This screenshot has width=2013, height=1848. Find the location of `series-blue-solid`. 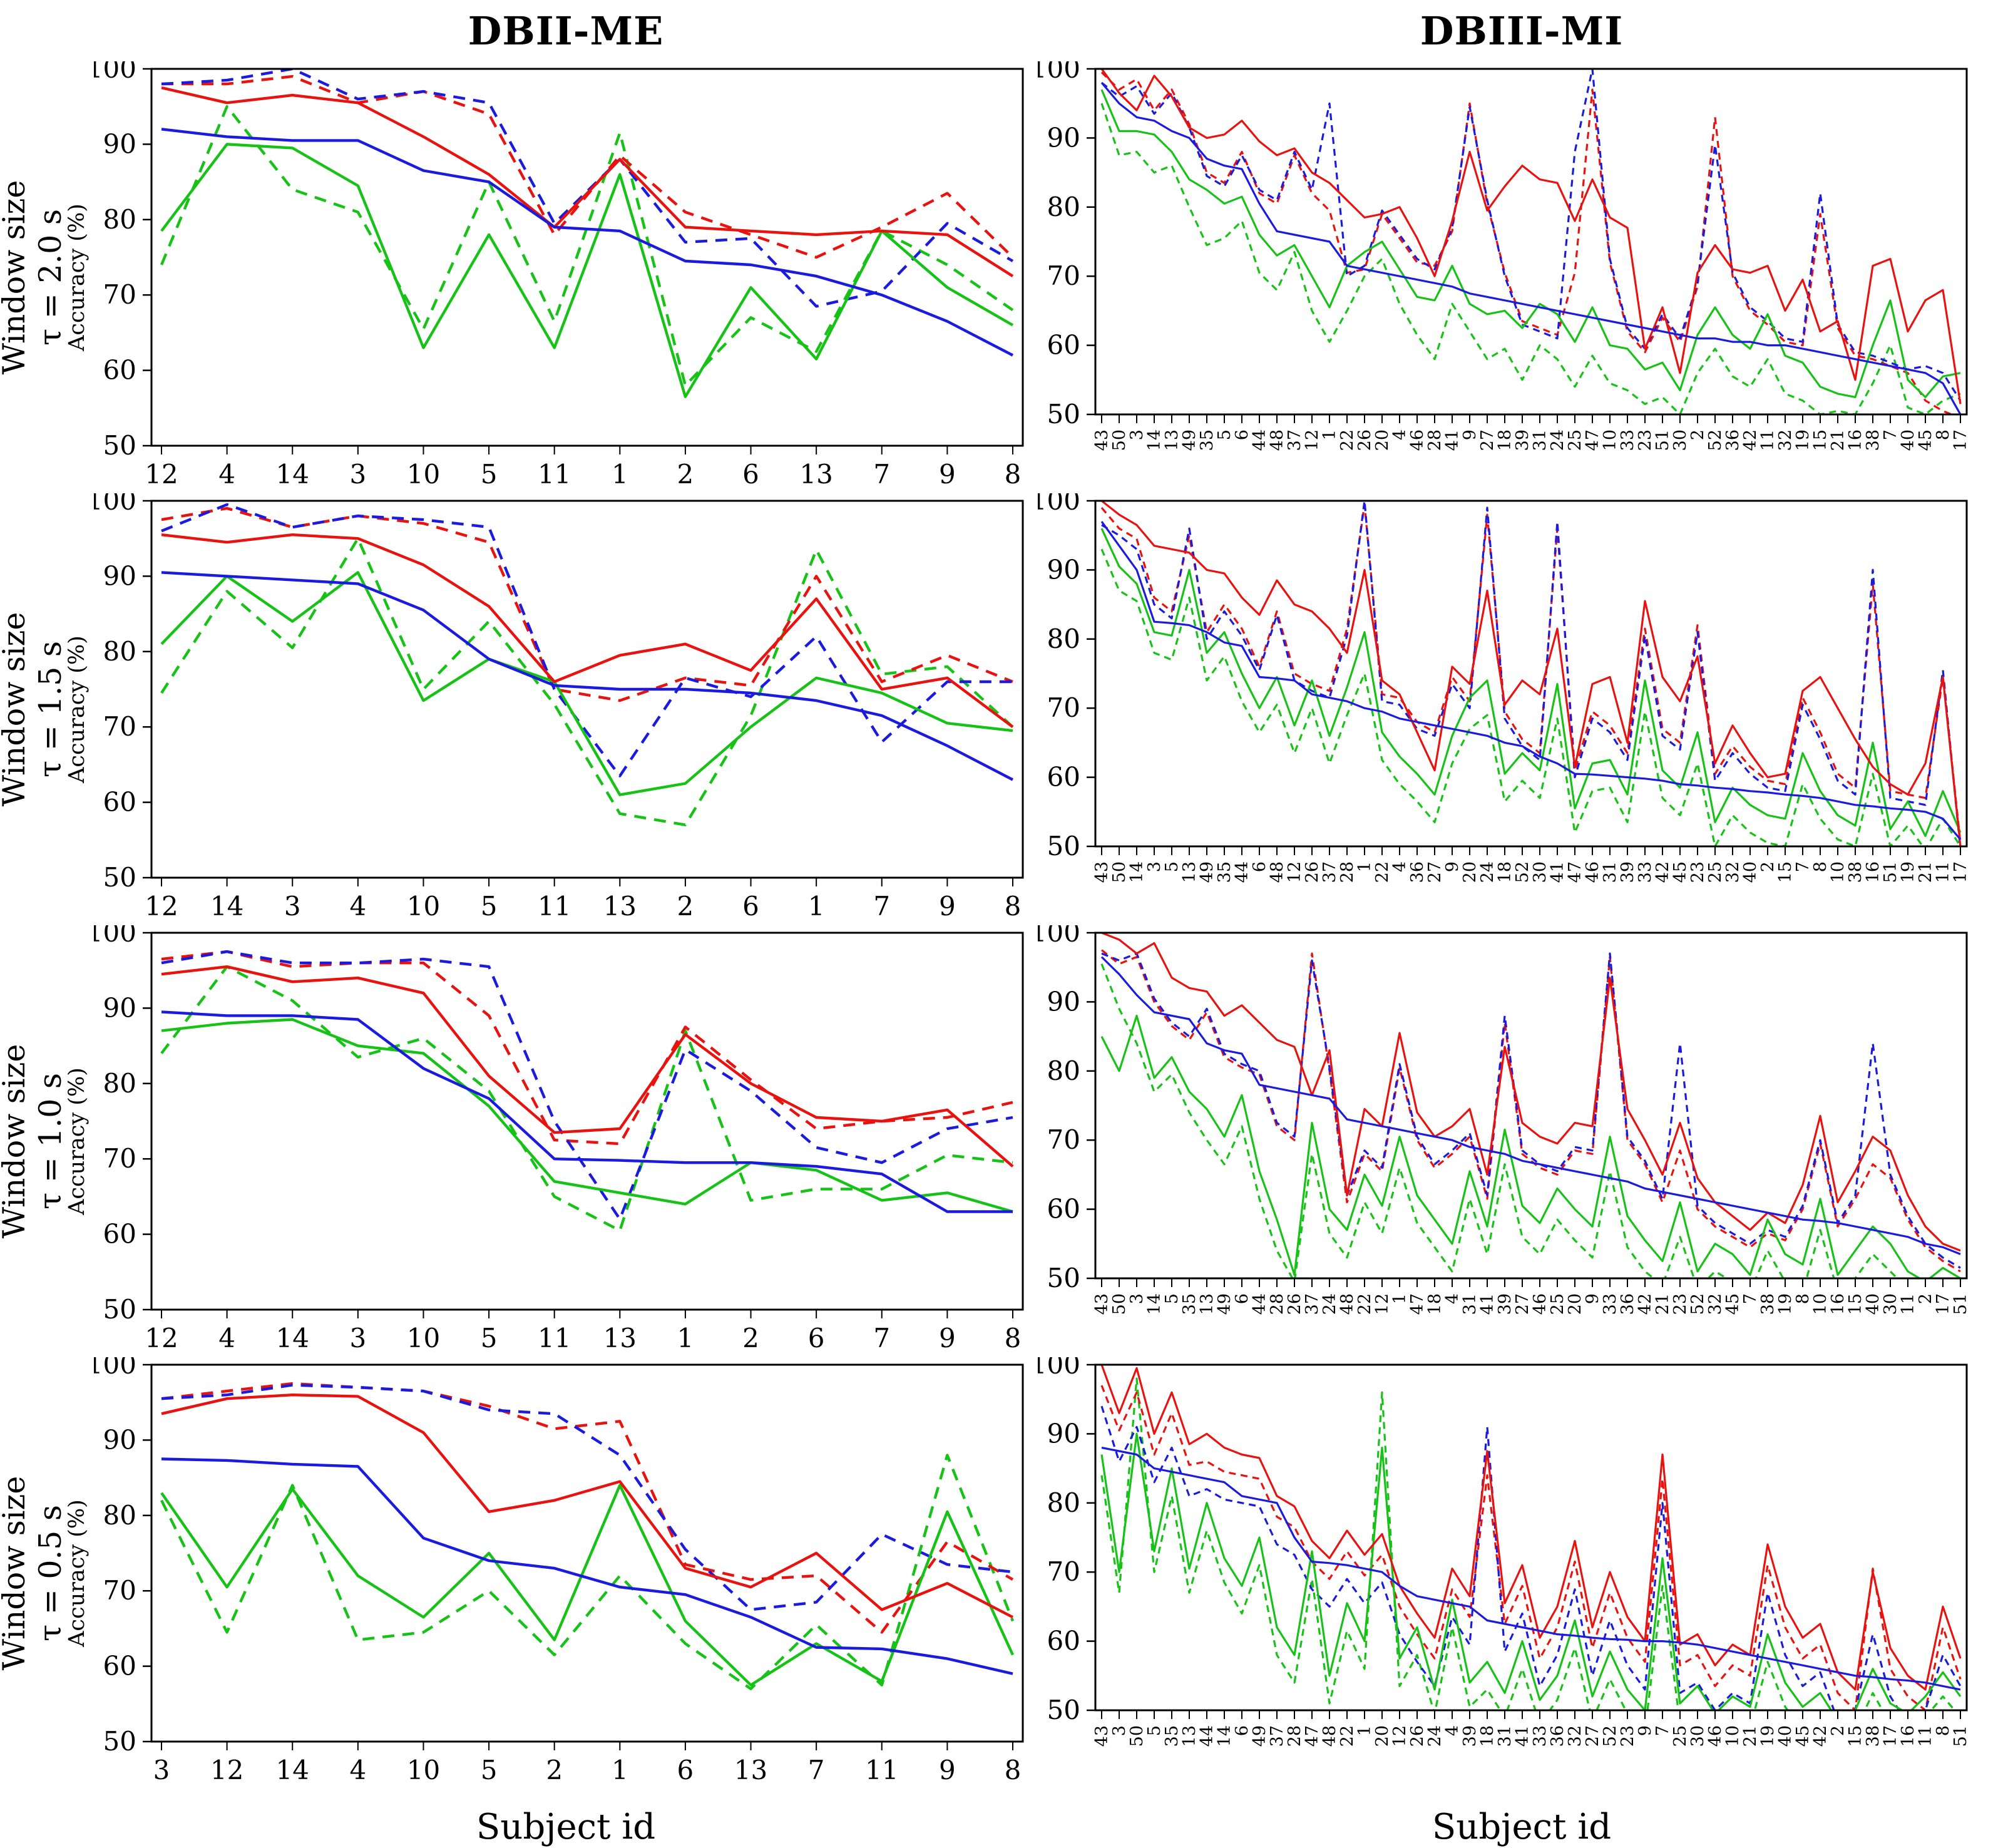

series-blue-solid is located at coordinates (587, 676).